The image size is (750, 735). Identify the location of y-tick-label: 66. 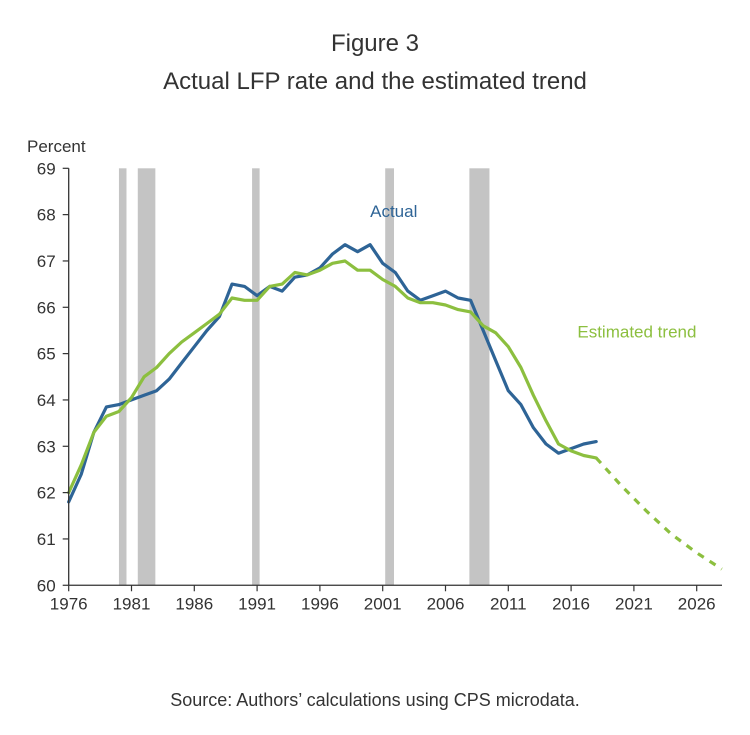
(46, 307).